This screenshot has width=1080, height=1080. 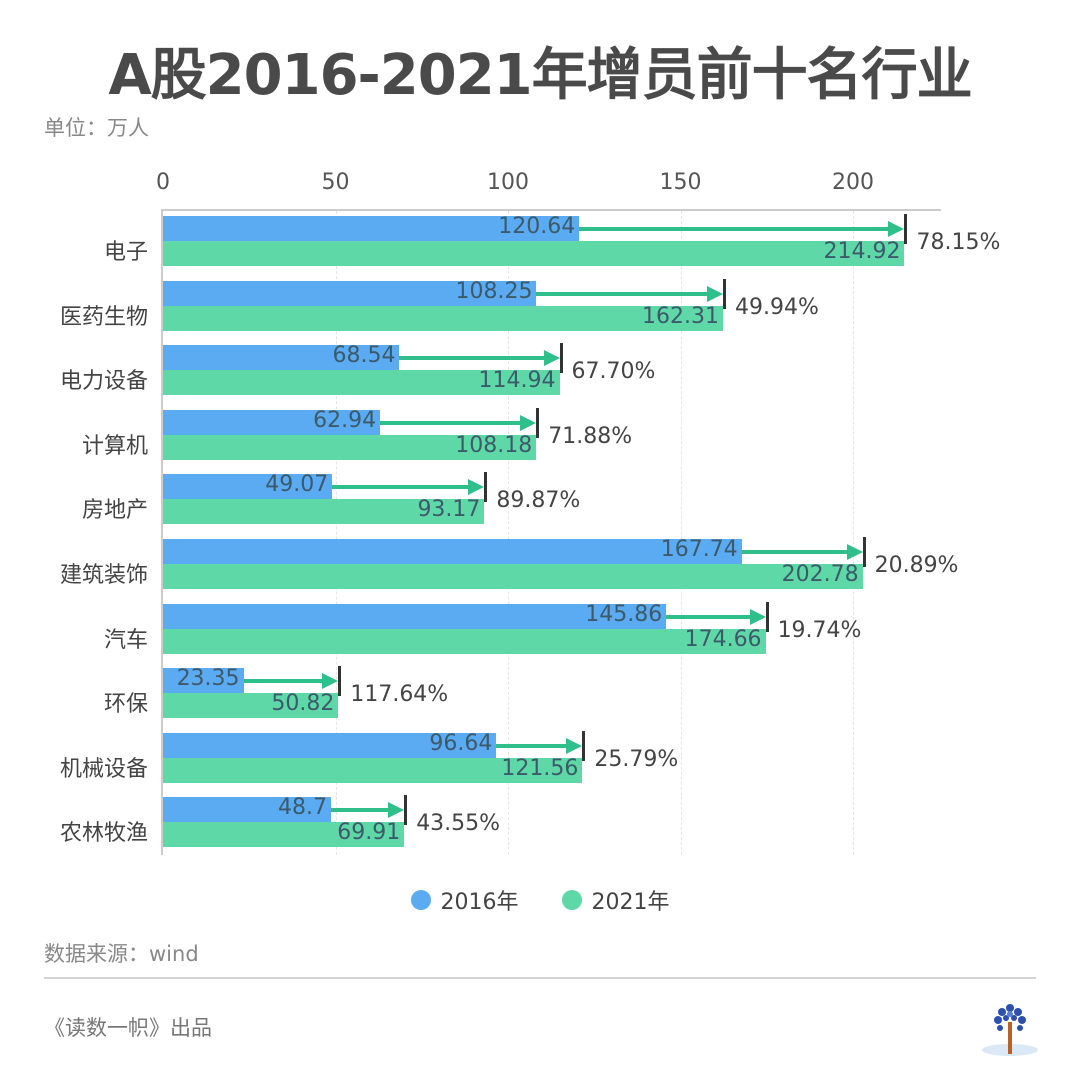 I want to click on growth-percent-label: 43.55%, so click(x=458, y=824).